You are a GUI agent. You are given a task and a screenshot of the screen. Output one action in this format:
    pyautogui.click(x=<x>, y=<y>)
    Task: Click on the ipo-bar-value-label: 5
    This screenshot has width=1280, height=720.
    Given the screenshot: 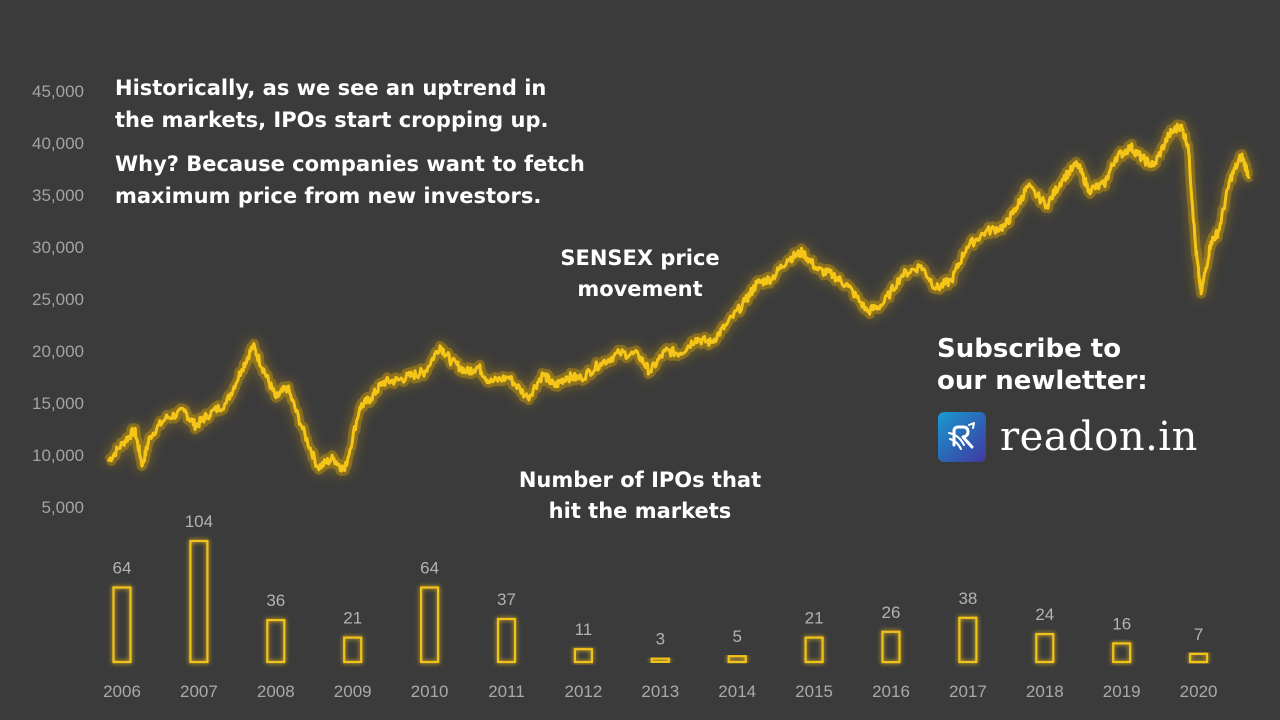 What is the action you would take?
    pyautogui.click(x=736, y=636)
    